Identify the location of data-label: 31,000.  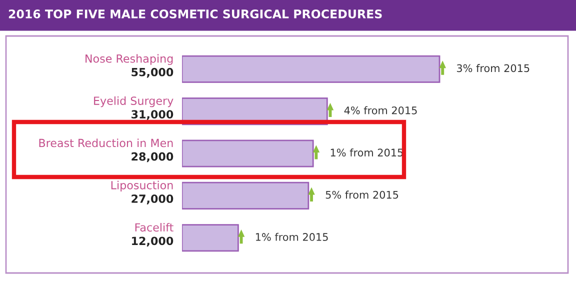
(153, 115).